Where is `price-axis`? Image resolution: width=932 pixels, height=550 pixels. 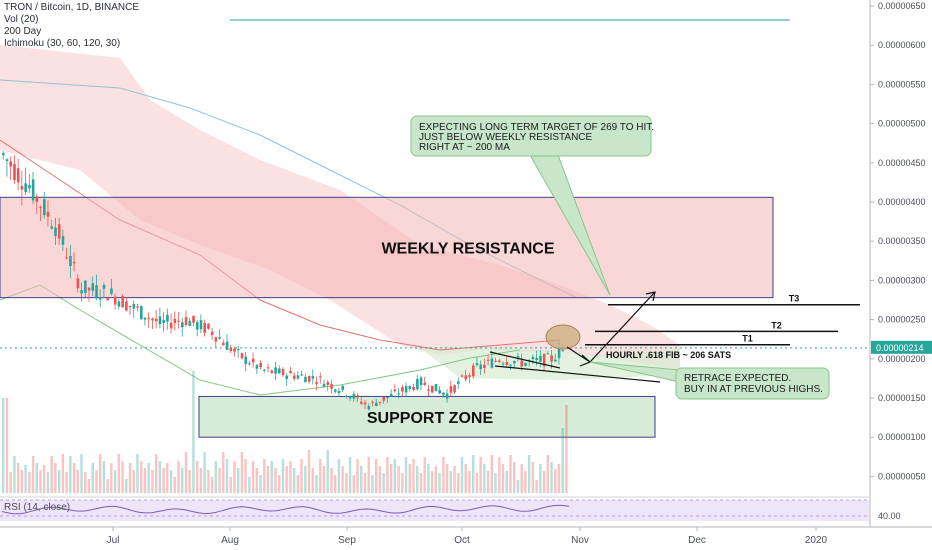 price-axis is located at coordinates (901, 275).